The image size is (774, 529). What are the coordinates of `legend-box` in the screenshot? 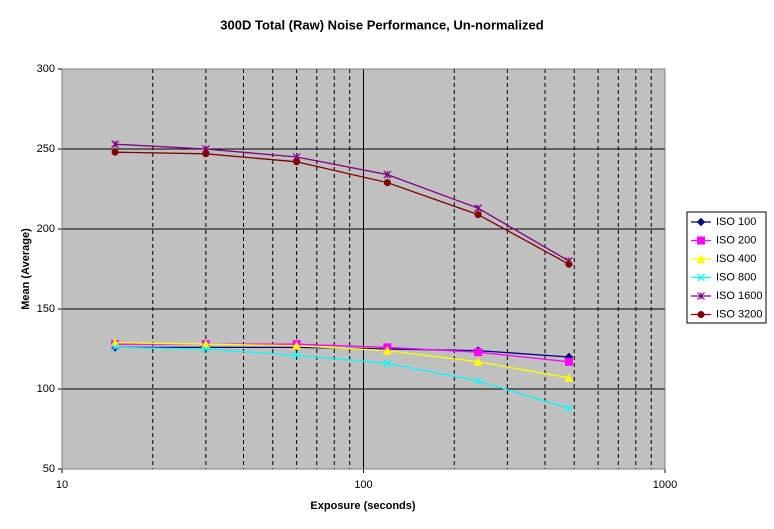 It's located at (726, 267).